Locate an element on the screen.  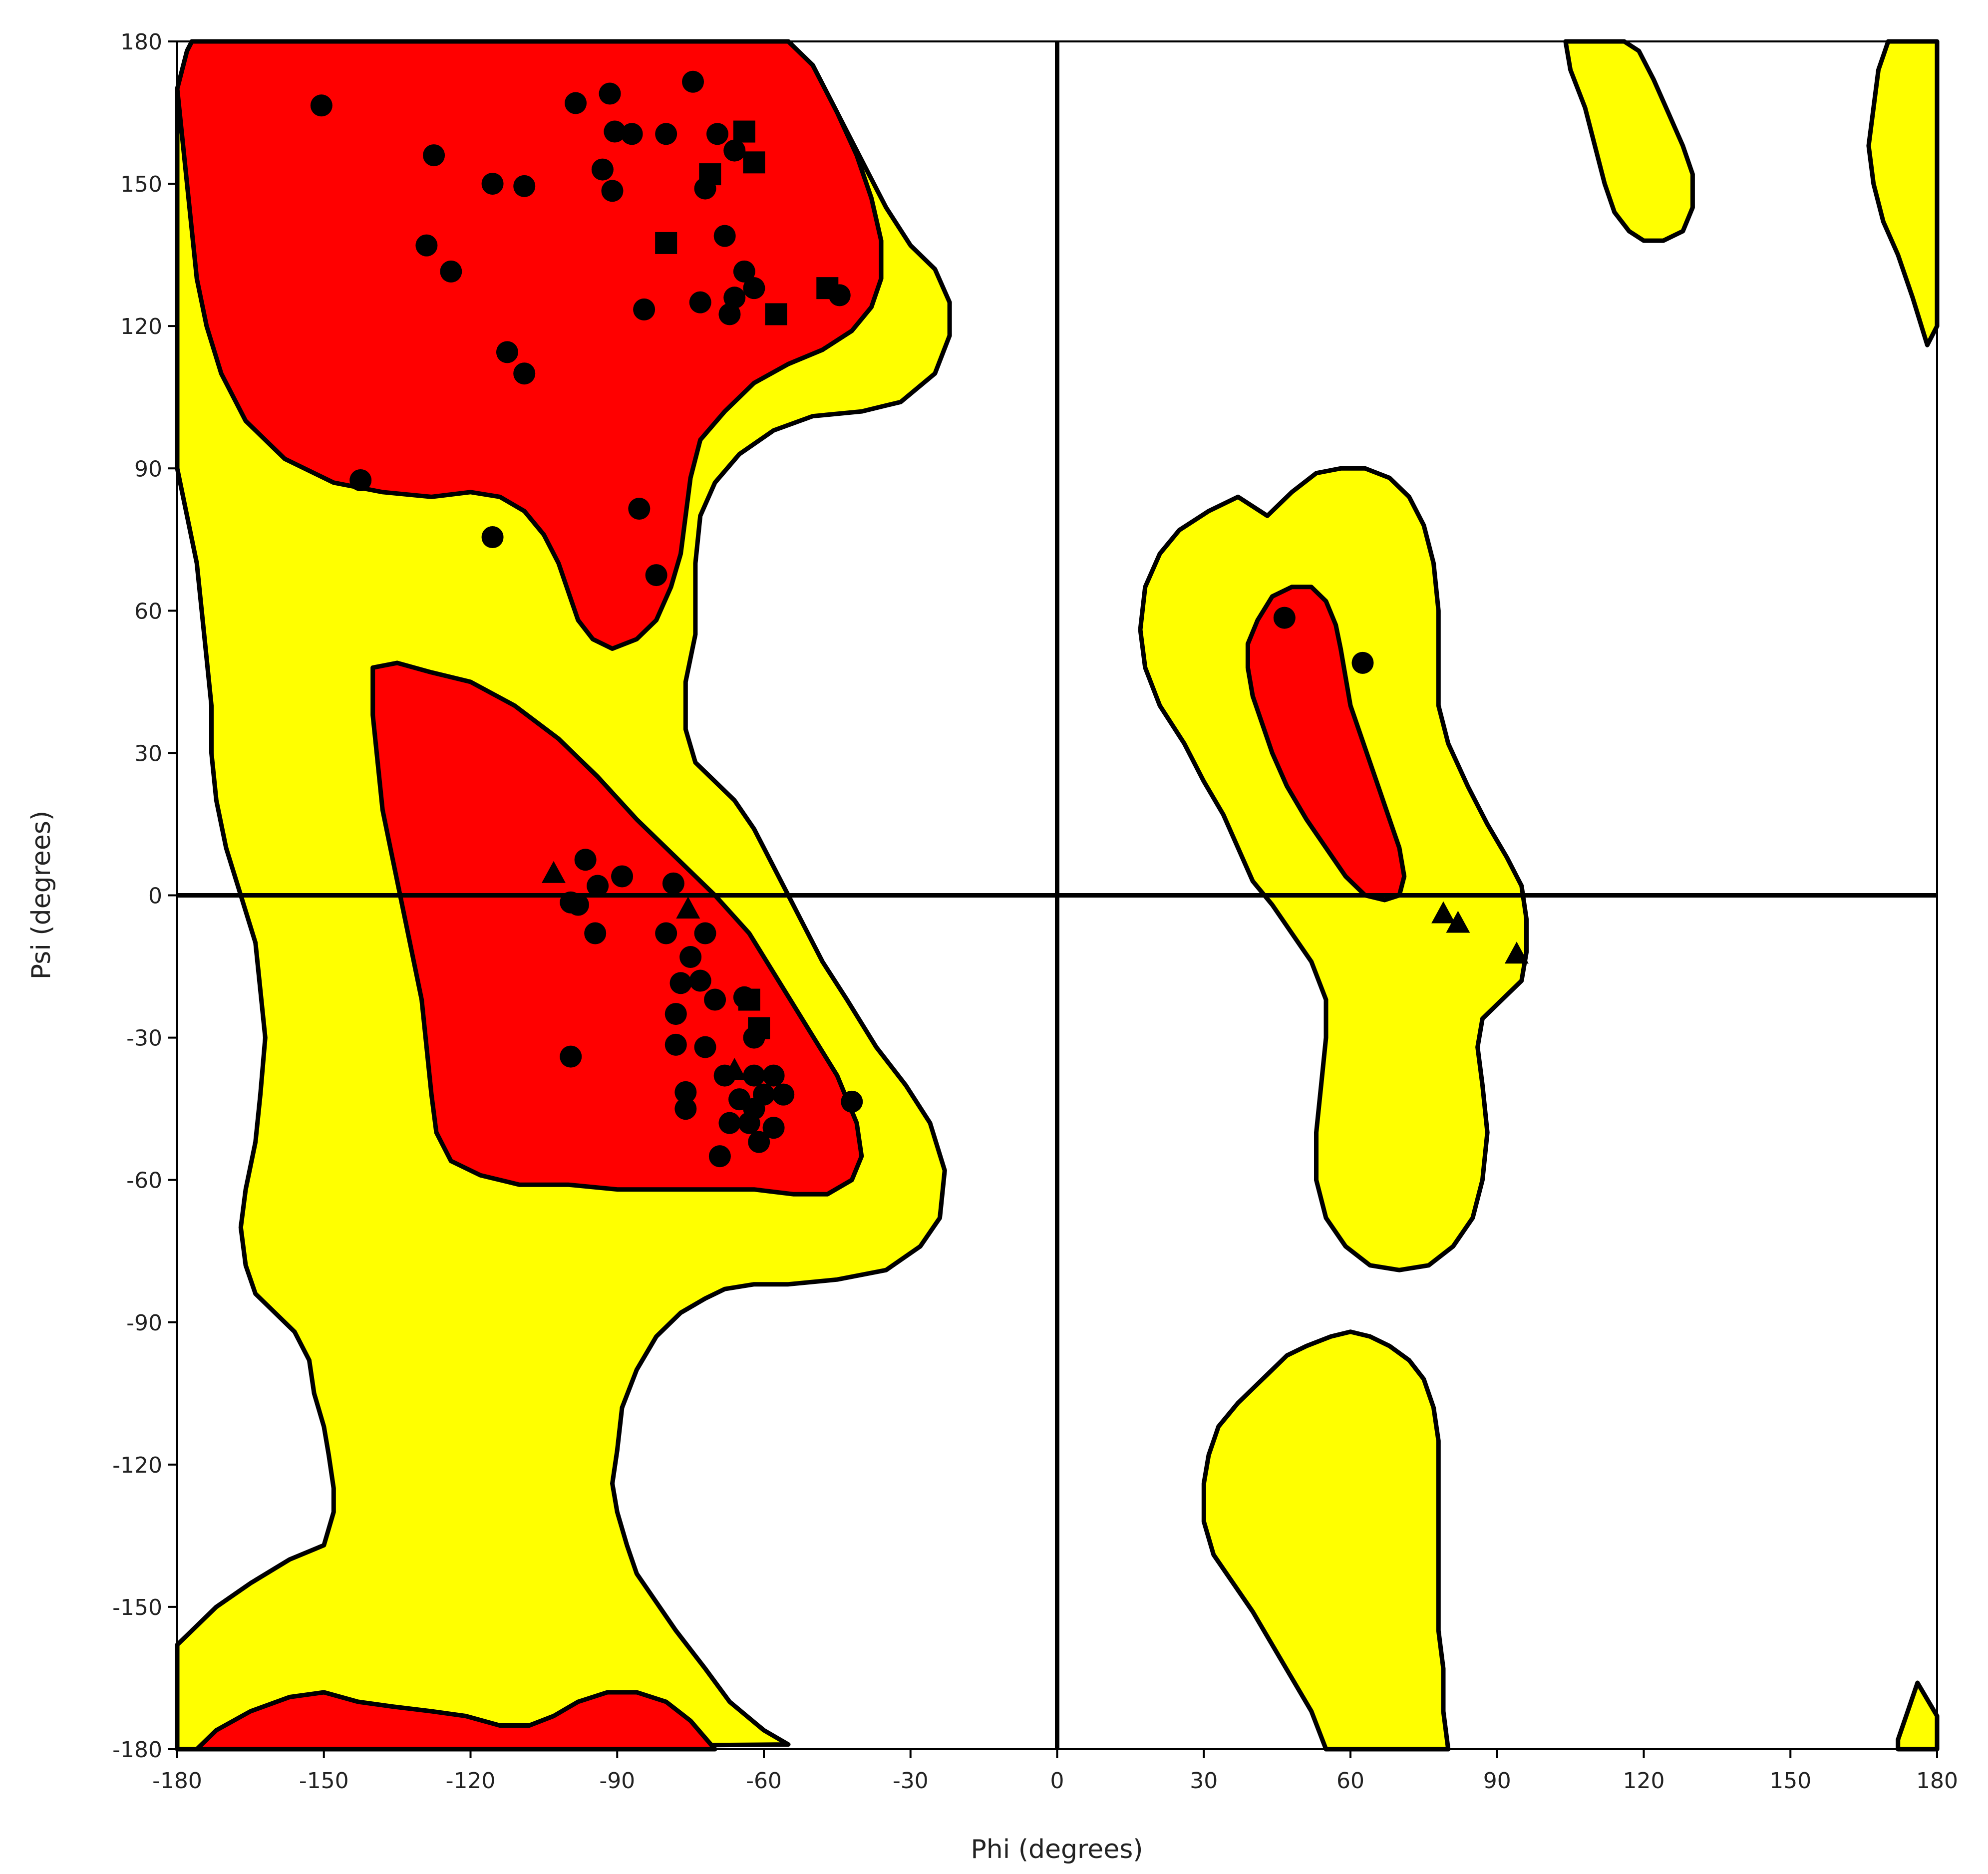
x-tick-label: 150 is located at coordinates (1790, 1781).